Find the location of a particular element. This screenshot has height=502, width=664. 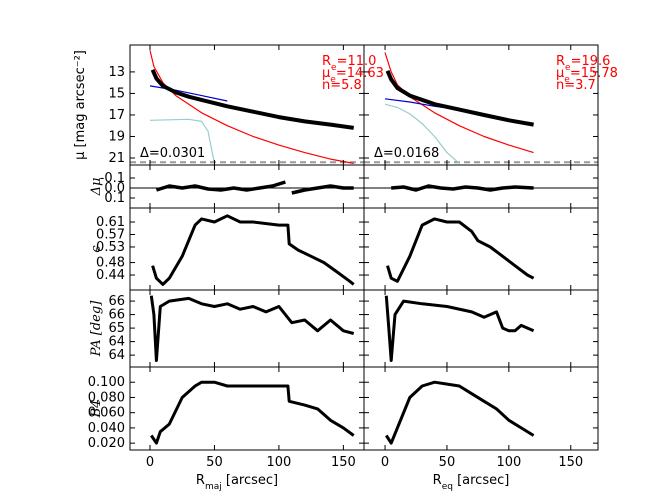

annotation: n=3.7 is located at coordinates (576, 85).